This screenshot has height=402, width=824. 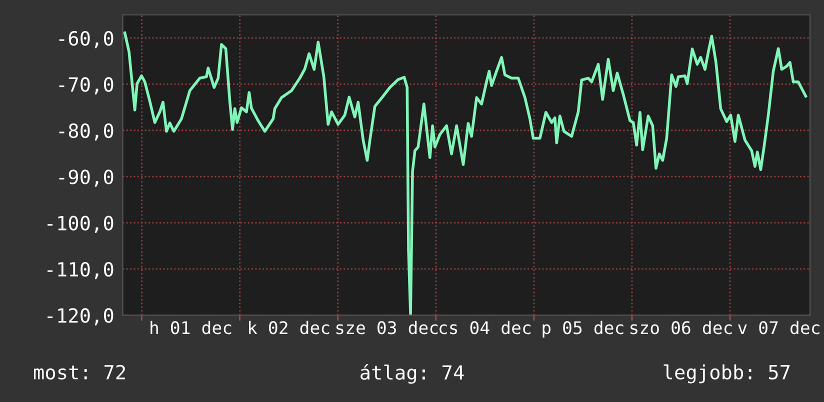 I want to click on x-tick-label: szo 06 dec, so click(x=681, y=327).